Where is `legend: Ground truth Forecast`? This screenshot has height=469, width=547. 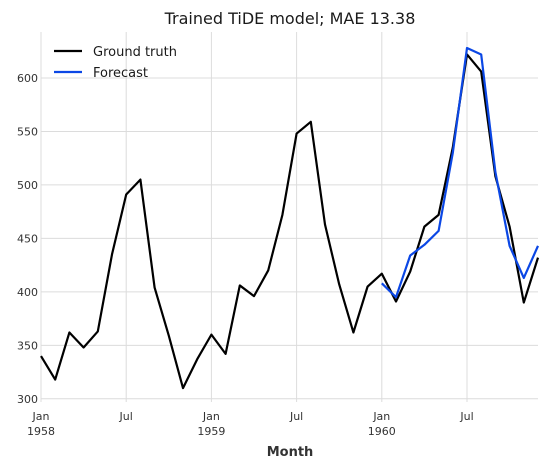
legend: Ground truth Forecast is located at coordinates (115, 63).